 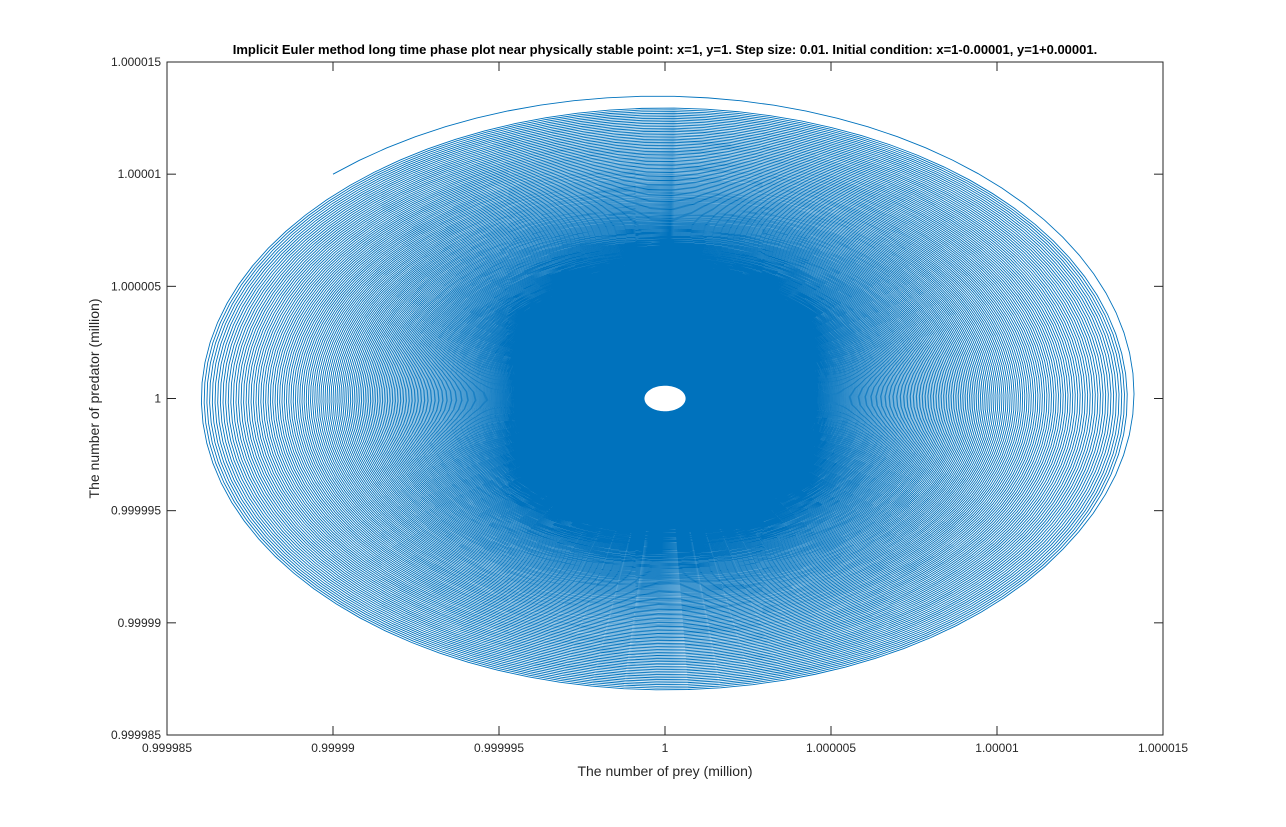 I want to click on y-tick-label: 0.999985, so click(x=136, y=735).